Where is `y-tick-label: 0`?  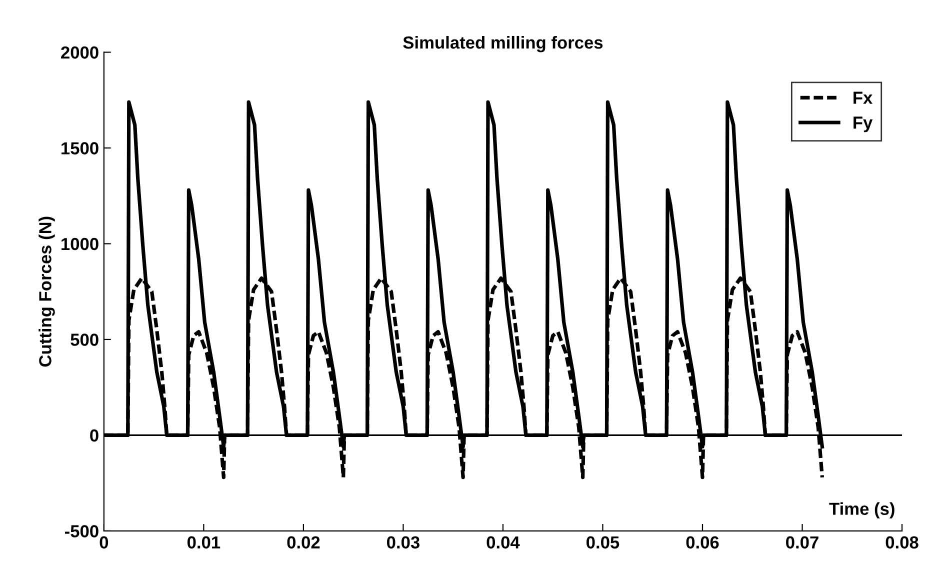
y-tick-label: 0 is located at coordinates (94, 435).